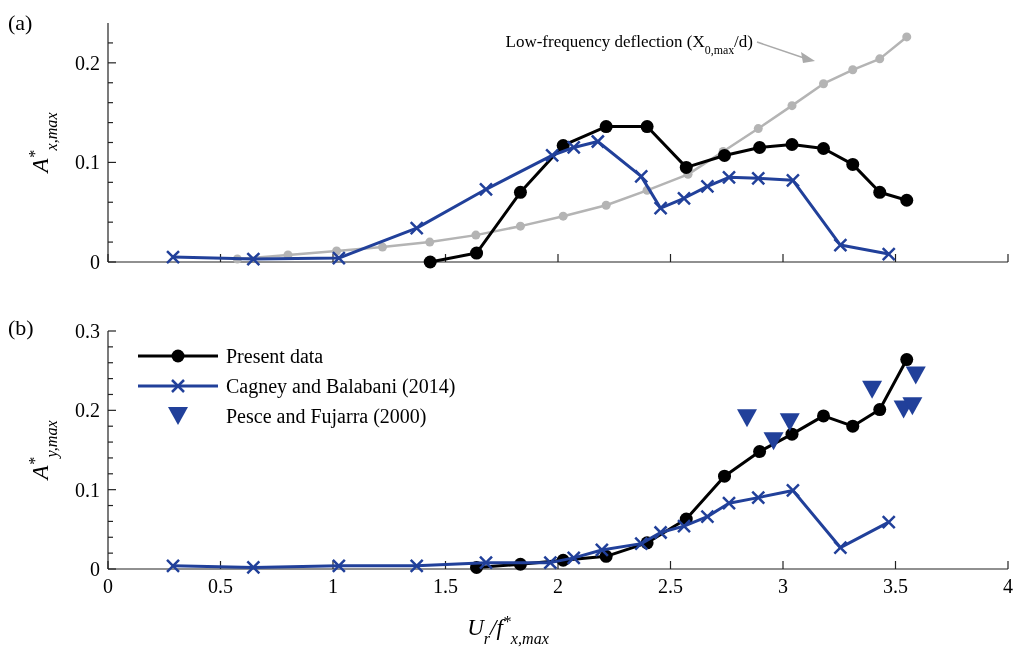 The image size is (1019, 653). Describe the element at coordinates (20, 22) in the screenshot. I see `chart-title: (a)` at that location.